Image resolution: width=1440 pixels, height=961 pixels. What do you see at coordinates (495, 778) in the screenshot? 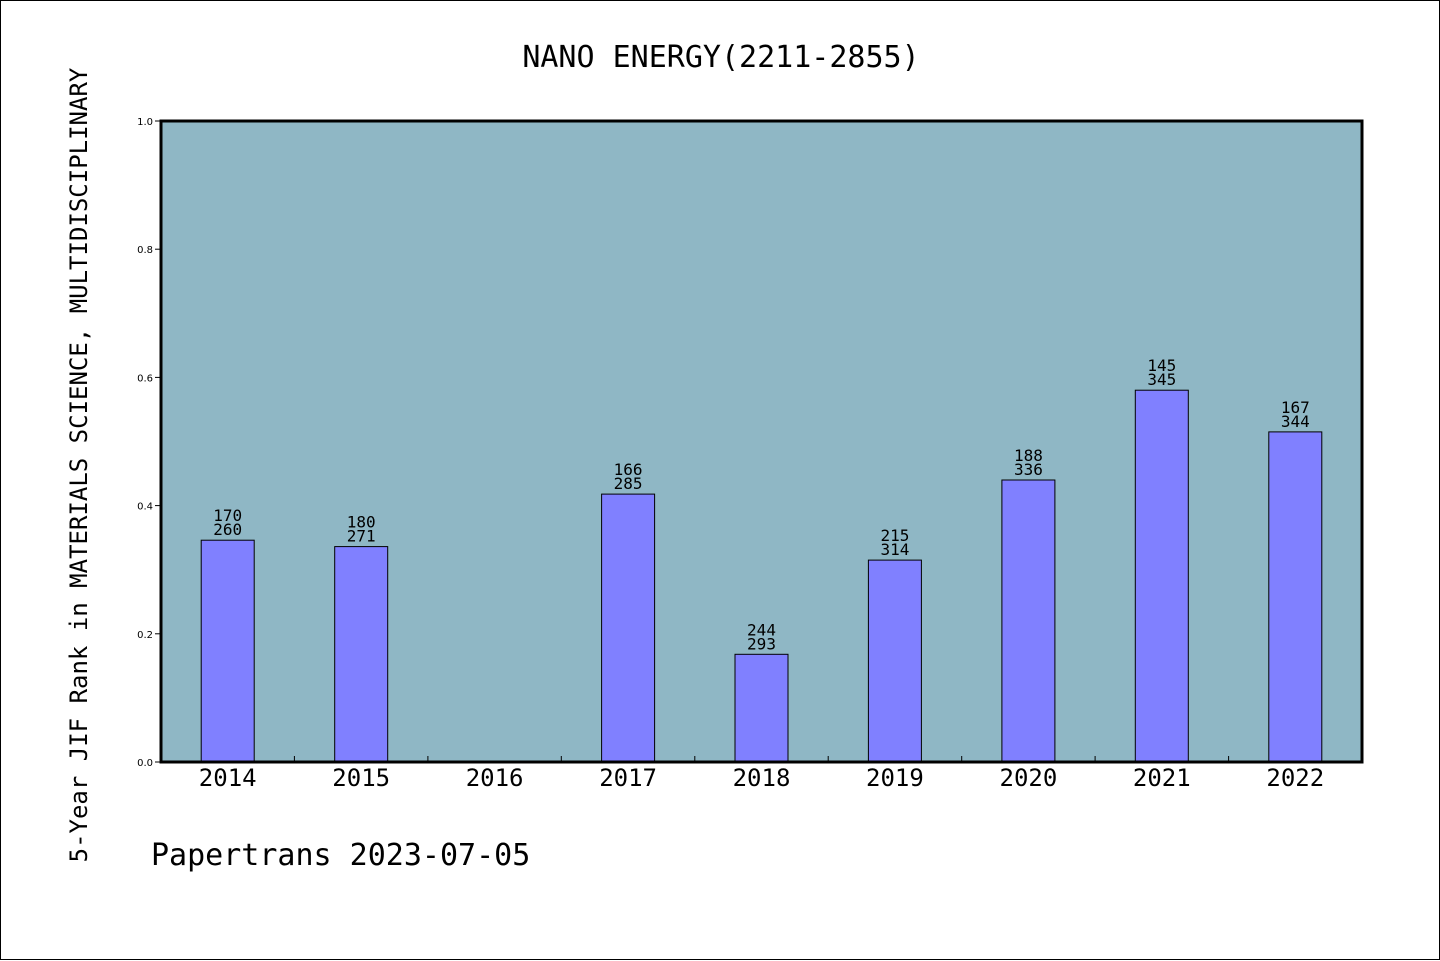
I see `x-tick-label-2016: 2016` at bounding box center [495, 778].